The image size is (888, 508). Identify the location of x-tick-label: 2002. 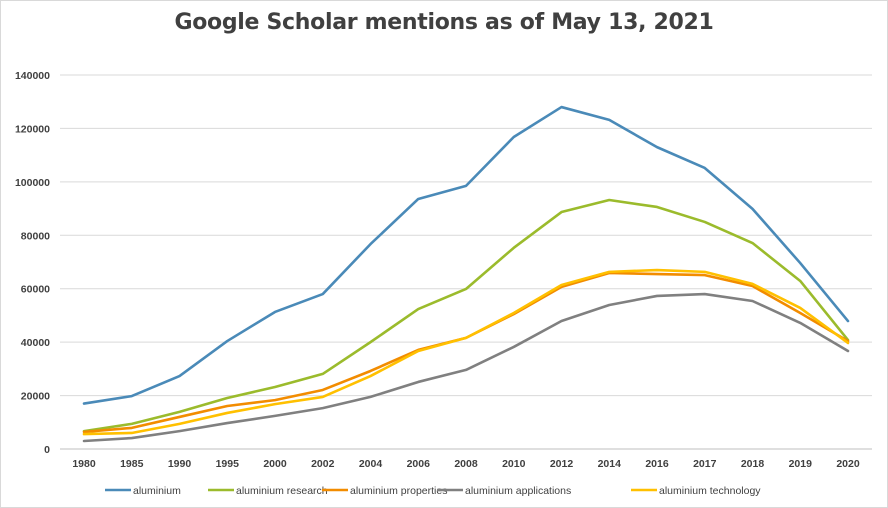
(323, 464).